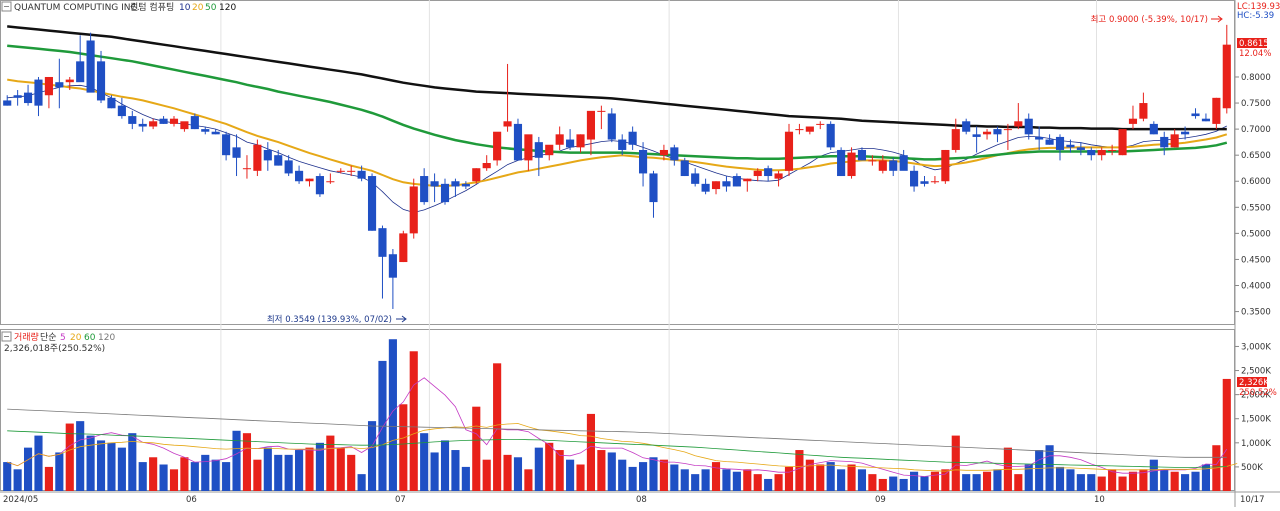 The height and width of the screenshot is (511, 1280). I want to click on volume-tick-label: 2,000K, so click(1256, 396).